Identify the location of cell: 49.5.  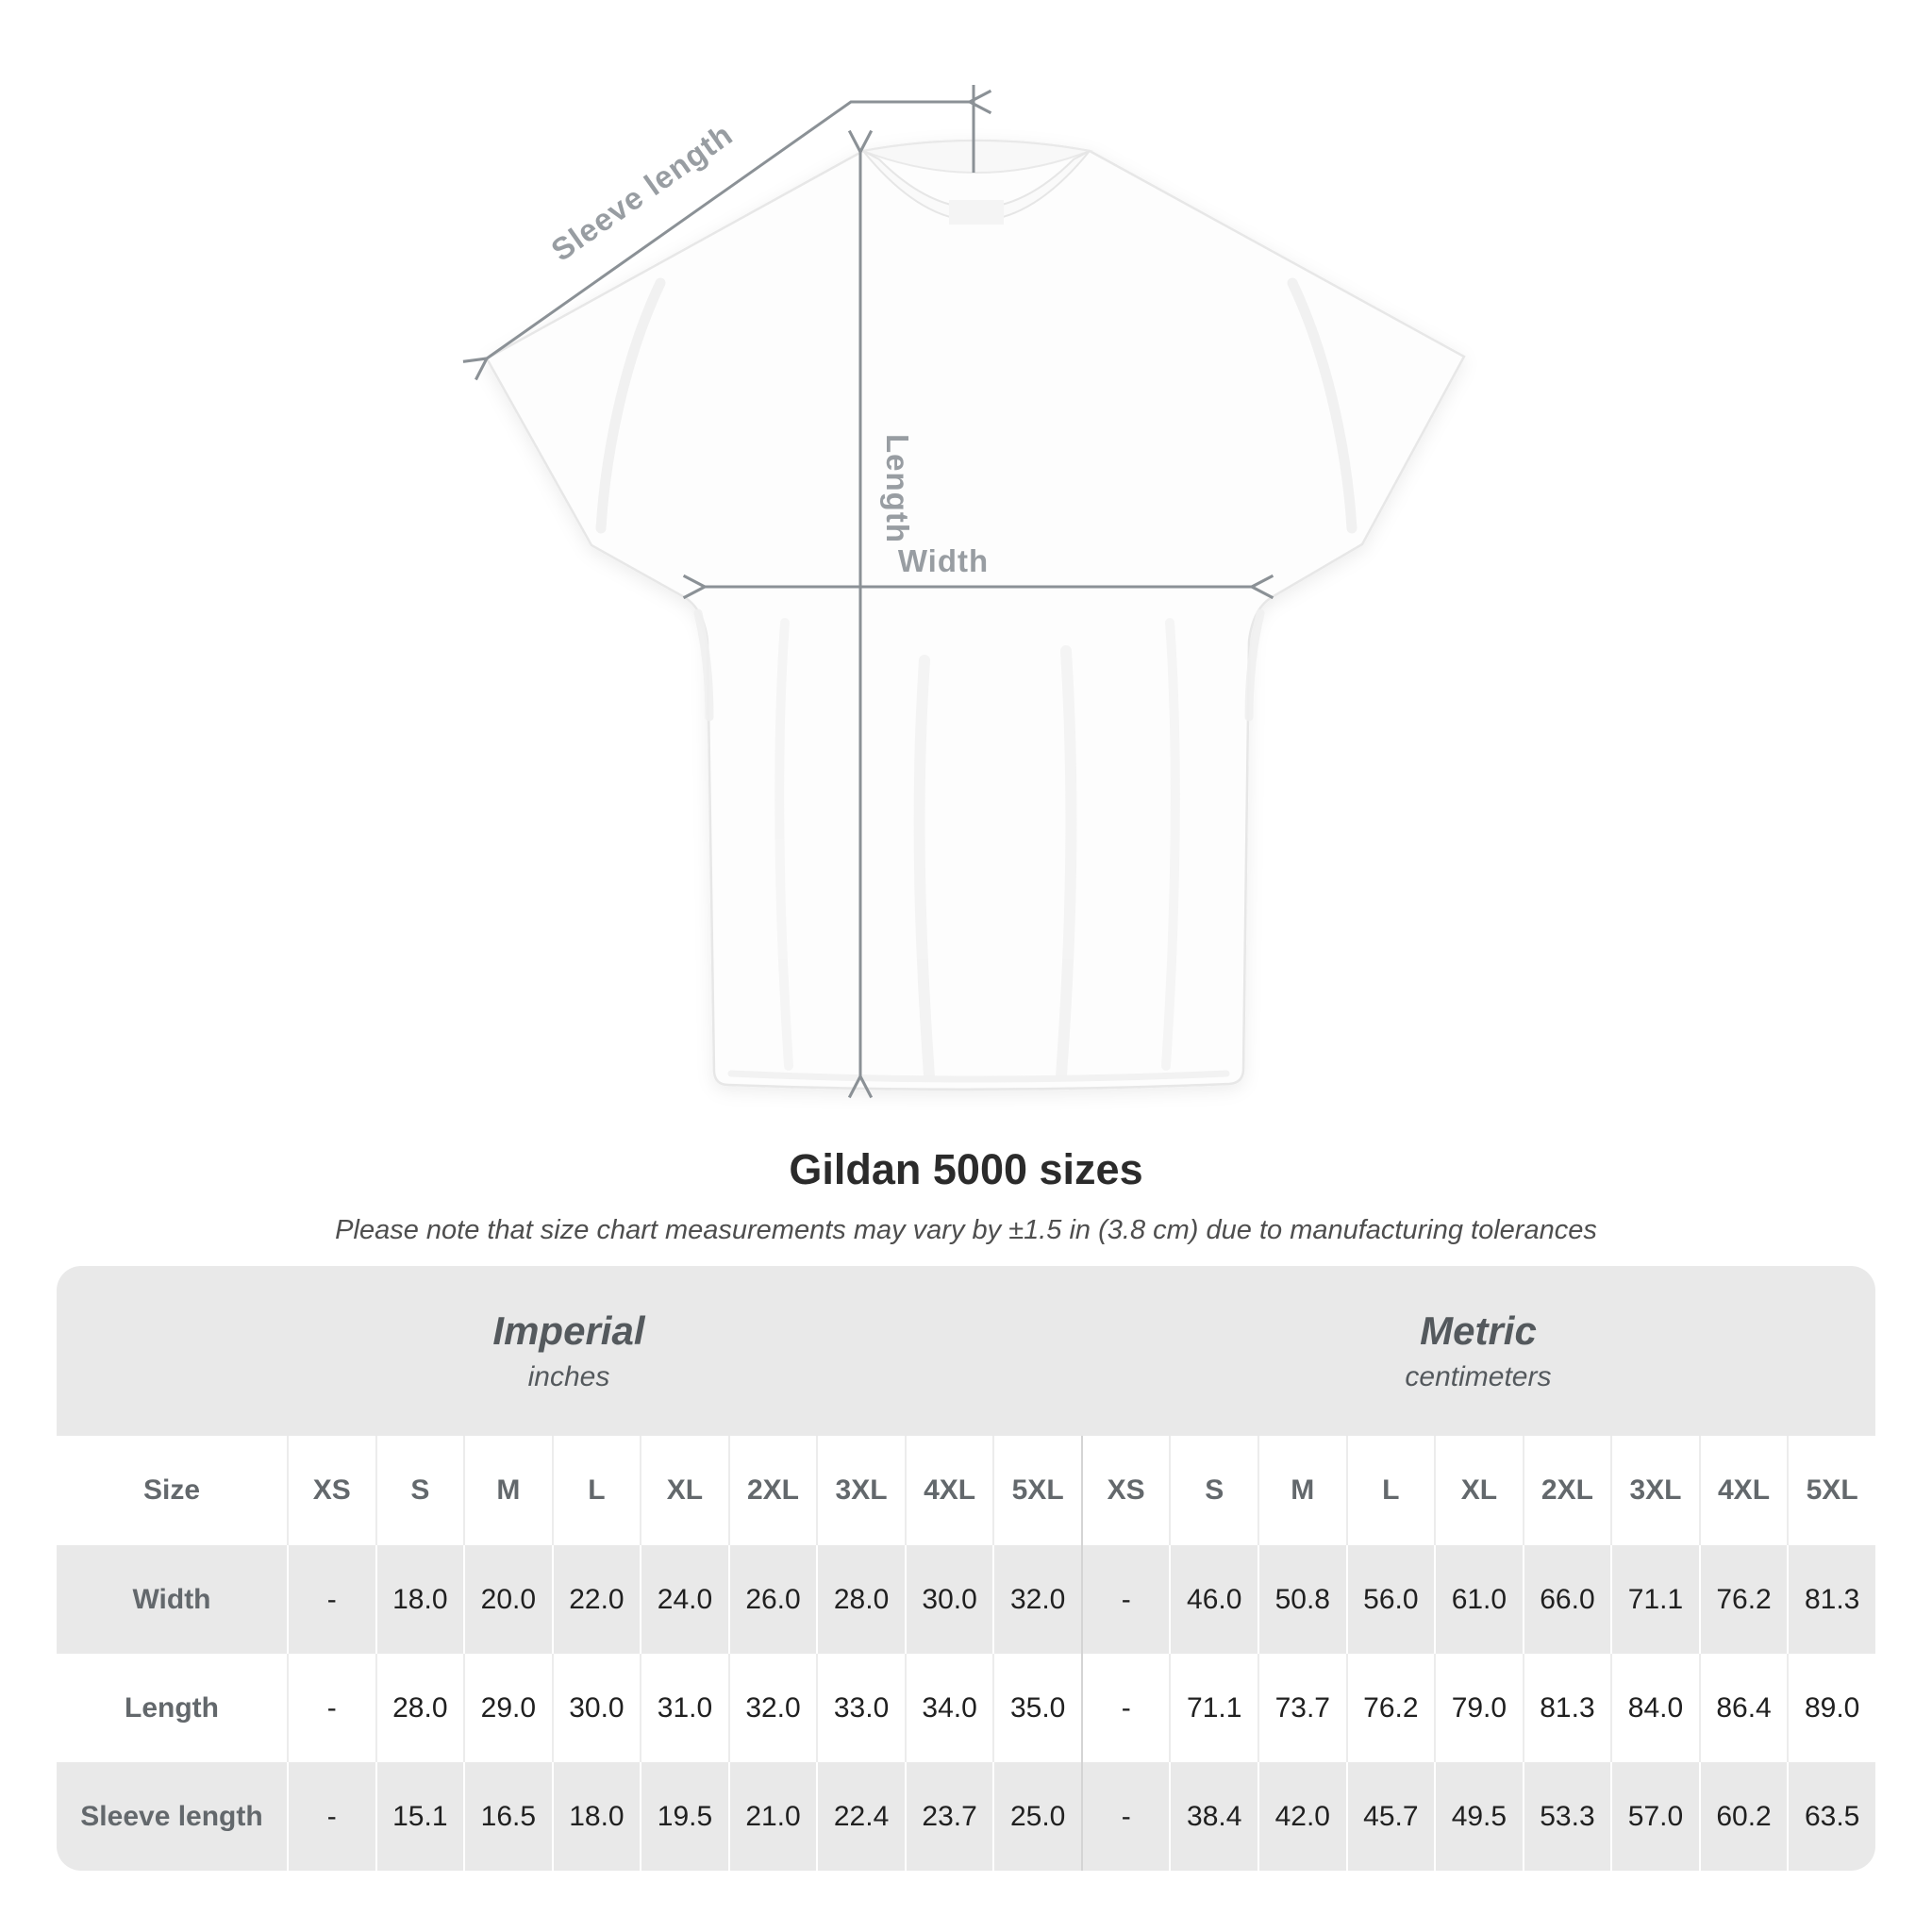
(1478, 1817).